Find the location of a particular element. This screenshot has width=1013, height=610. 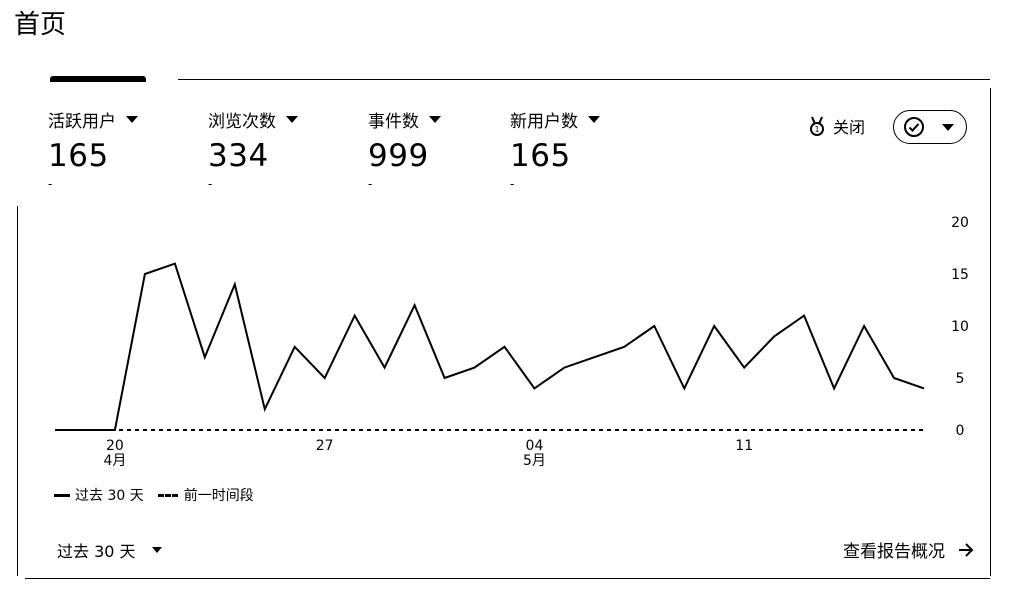

date-range-select: 过去 30 天 is located at coordinates (109, 550).